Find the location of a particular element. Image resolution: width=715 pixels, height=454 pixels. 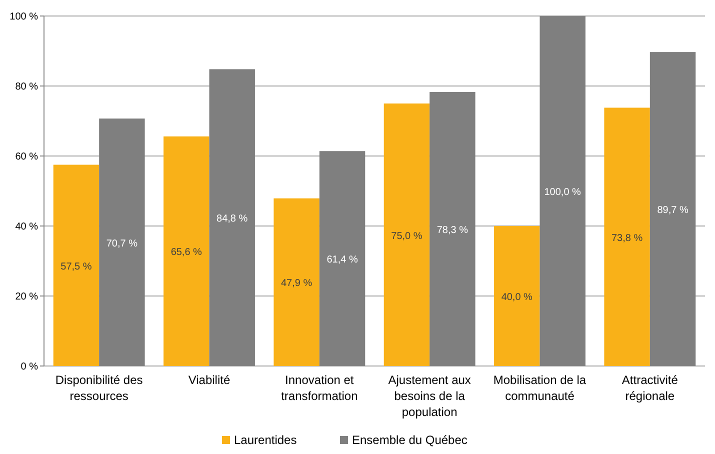

x-tick-label: Disponibilité des ressources is located at coordinates (99, 388).